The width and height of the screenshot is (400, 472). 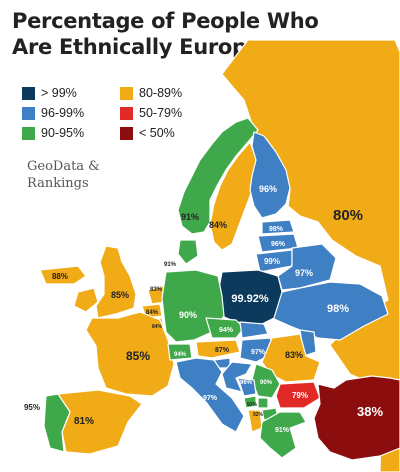 I want to click on region-uk, so click(x=116, y=282).